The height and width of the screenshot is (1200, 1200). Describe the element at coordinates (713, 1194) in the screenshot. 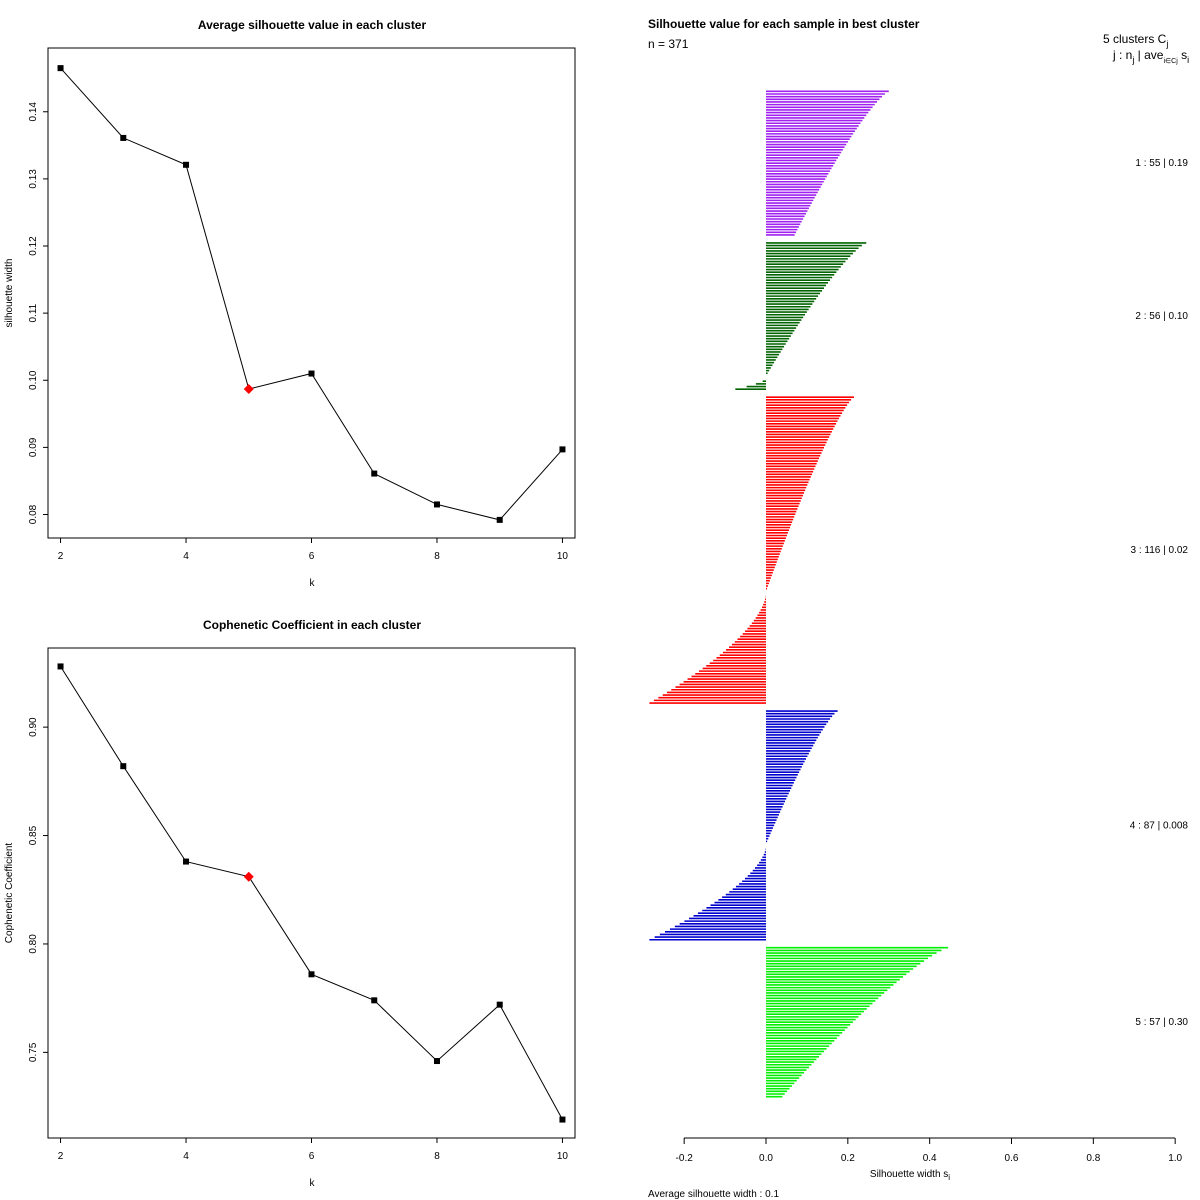

I see `average-silhouette-footer: Average silhouette width : 0.1` at that location.